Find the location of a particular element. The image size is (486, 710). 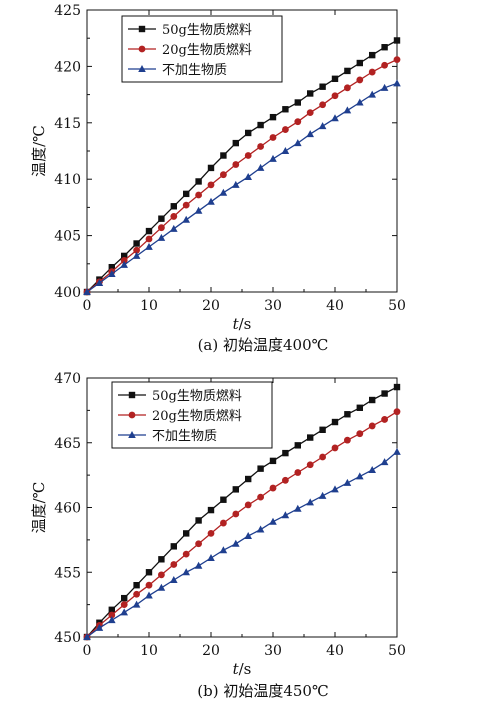

y-tick-label: 410 is located at coordinates (67, 180).